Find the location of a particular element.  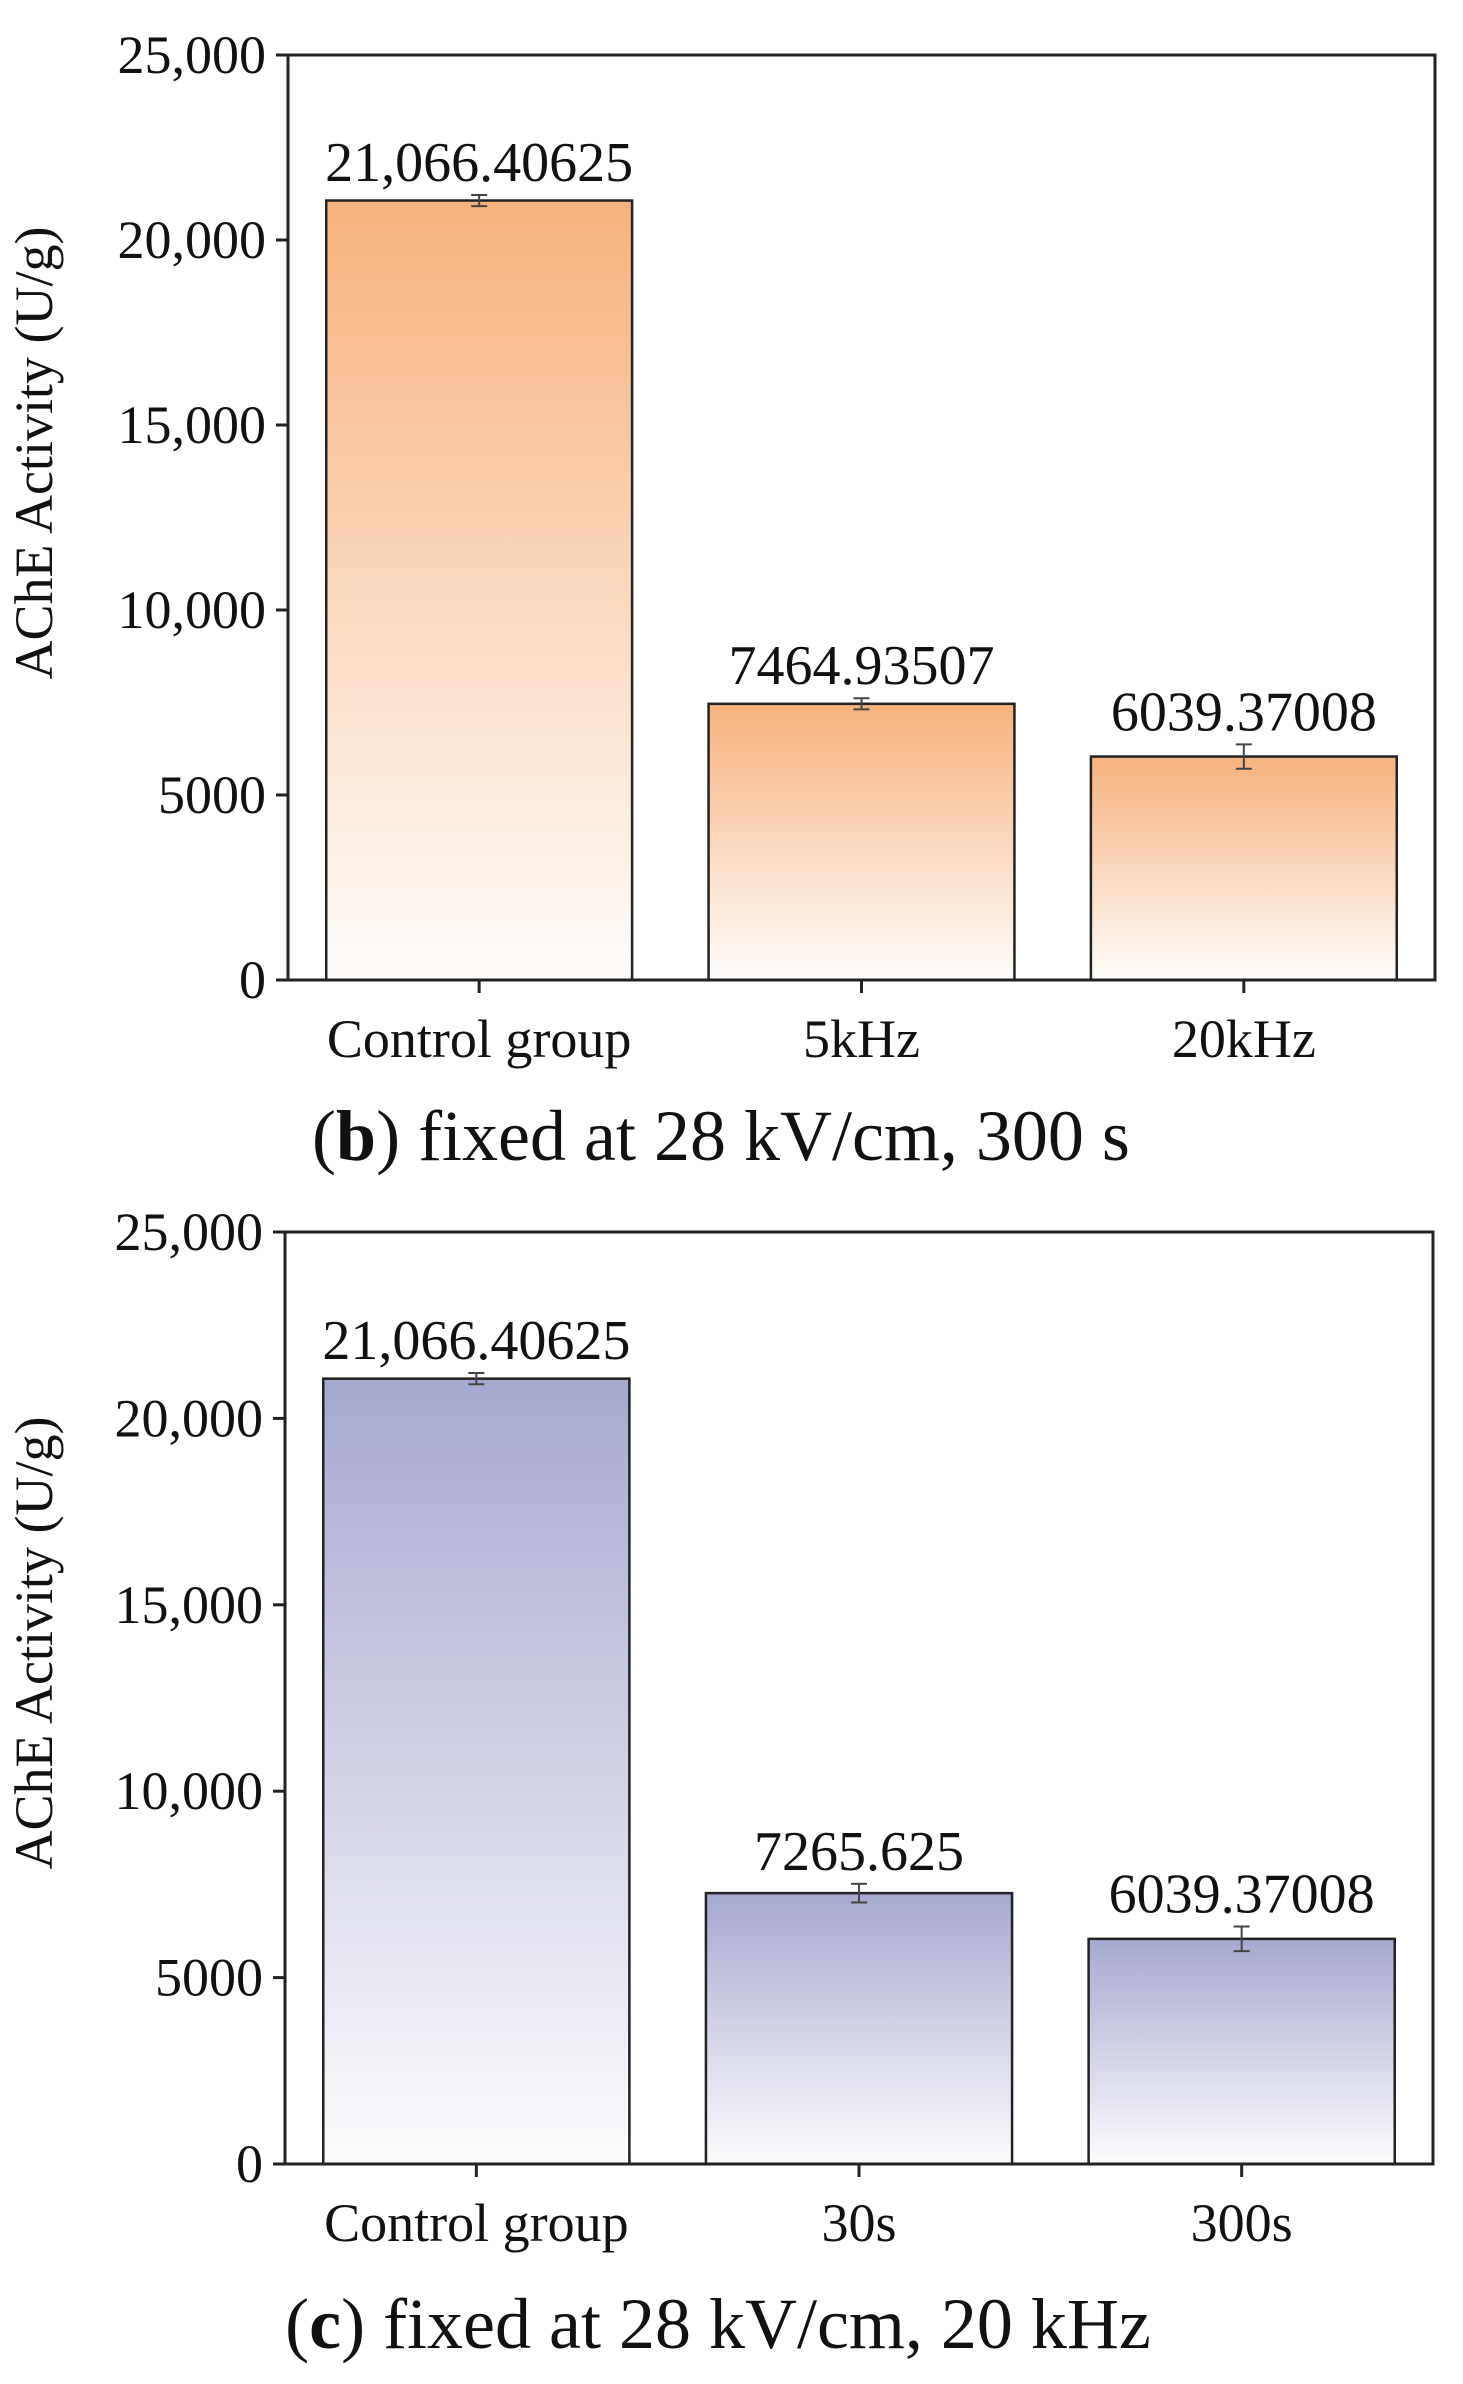

y-tick-label-b: 25,000 is located at coordinates (192, 55).